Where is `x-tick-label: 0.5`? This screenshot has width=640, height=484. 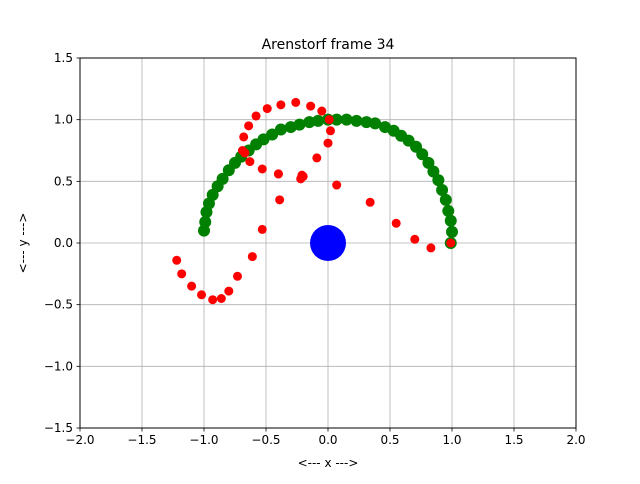
x-tick-label: 0.5 is located at coordinates (389, 440).